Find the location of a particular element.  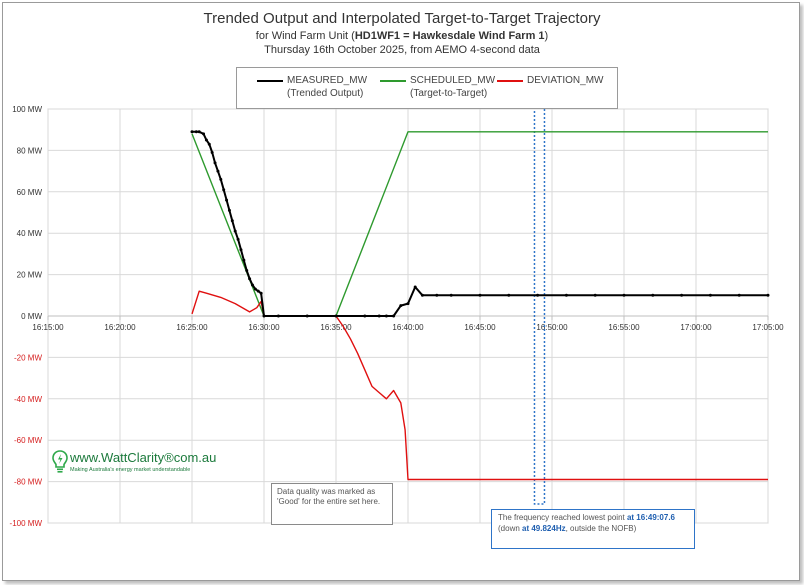

y-tick-label: -40 MW is located at coordinates (28, 399).